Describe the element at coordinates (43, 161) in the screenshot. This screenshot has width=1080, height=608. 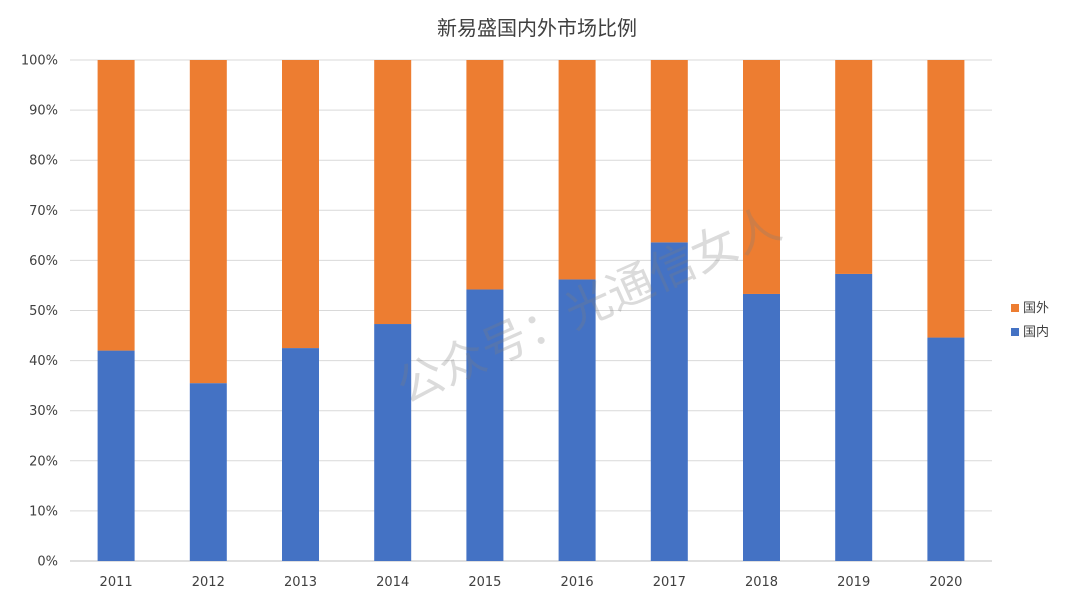
I see `y-tick-label: 80%` at that location.